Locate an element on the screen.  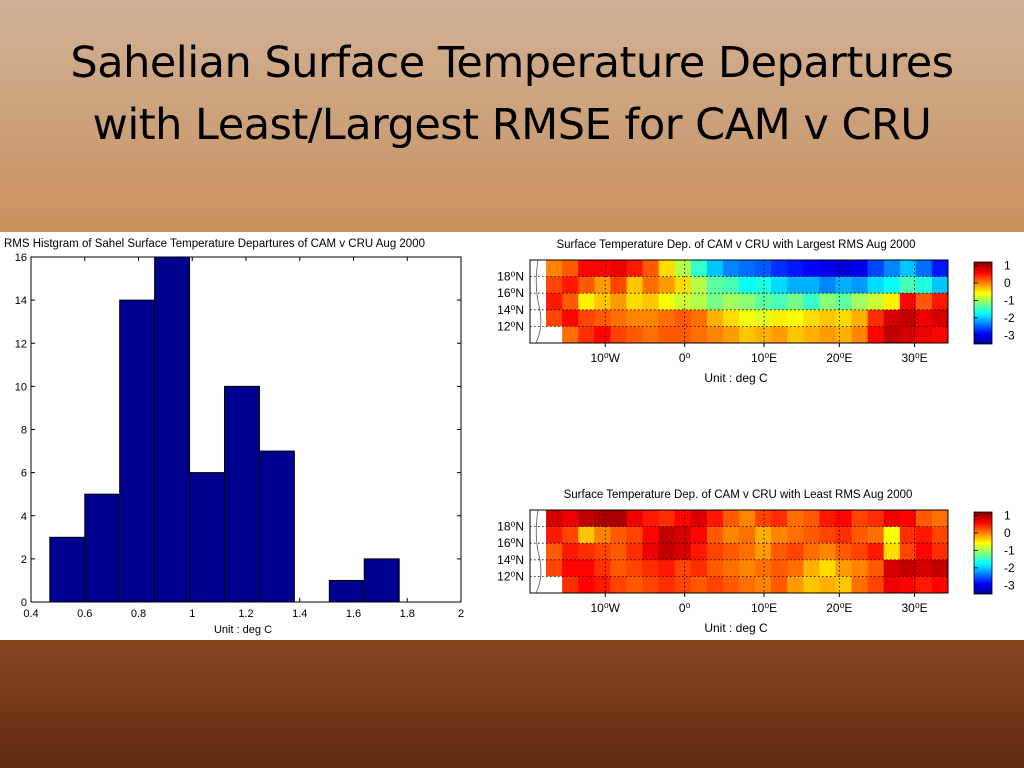
heatmap-lon-tick-label: 20⁰E is located at coordinates (839, 608).